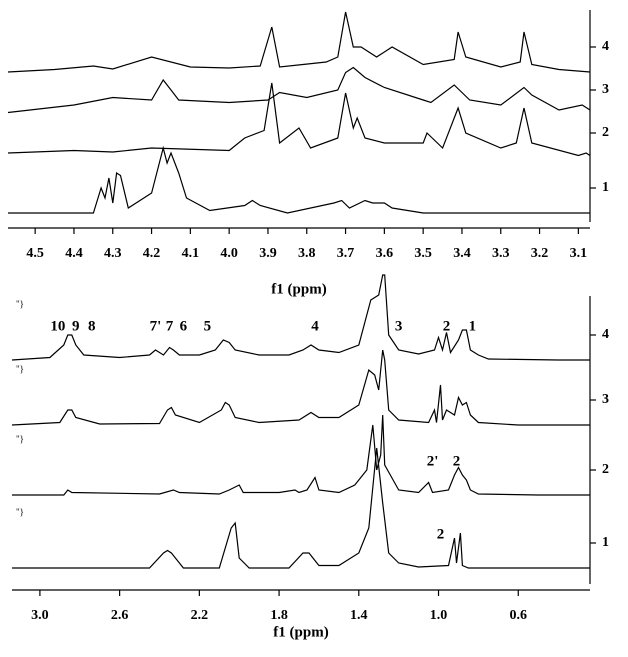 Image resolution: width=628 pixels, height=657 pixels. What do you see at coordinates (462, 253) in the screenshot?
I see `x-tick-label: 3.4` at bounding box center [462, 253].